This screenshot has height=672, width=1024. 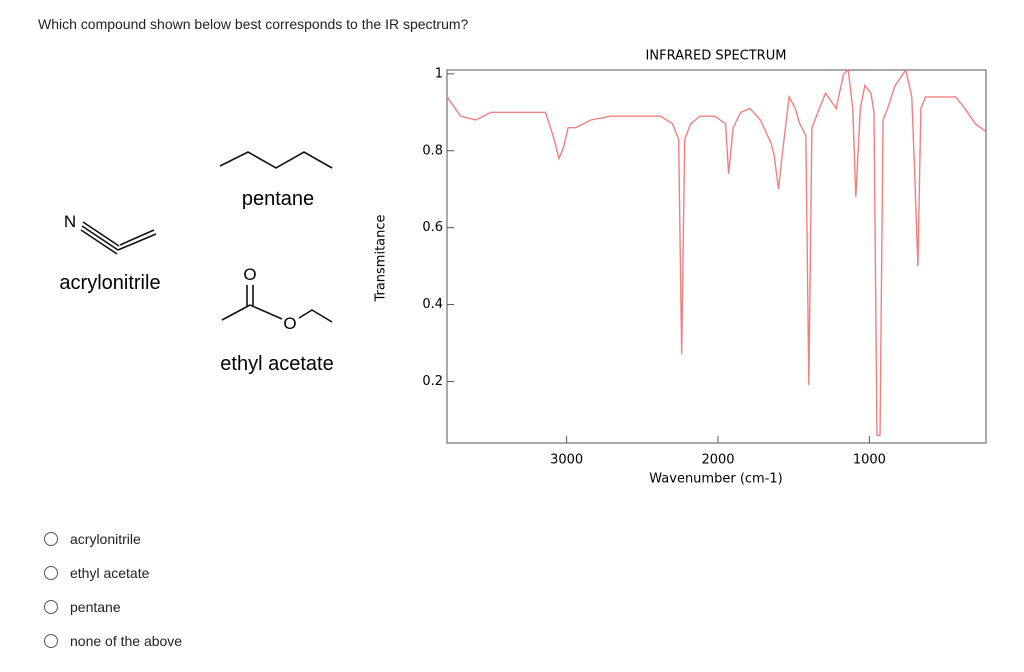 I want to click on atom-label: N, so click(x=70, y=221).